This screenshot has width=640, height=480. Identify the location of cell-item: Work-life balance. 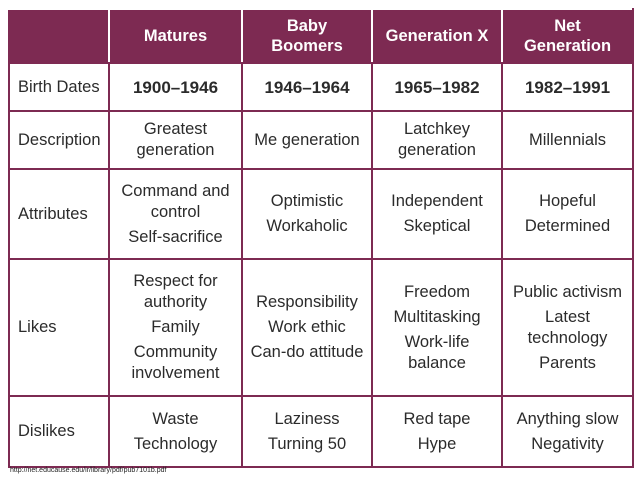
(437, 352).